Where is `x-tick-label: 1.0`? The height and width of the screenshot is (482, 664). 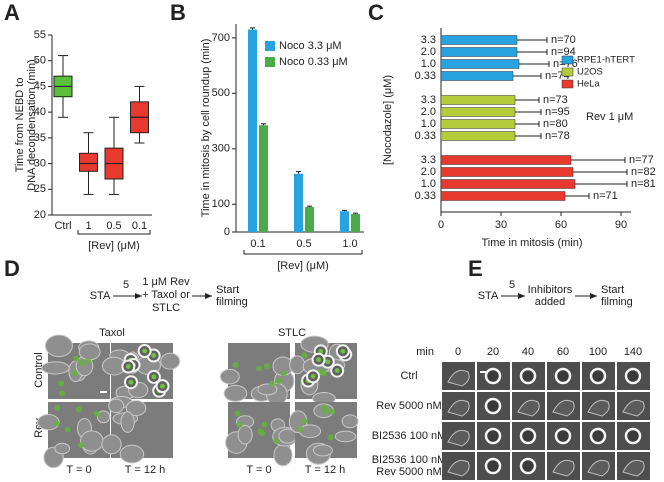
x-tick-label: 1.0 is located at coordinates (349, 244).